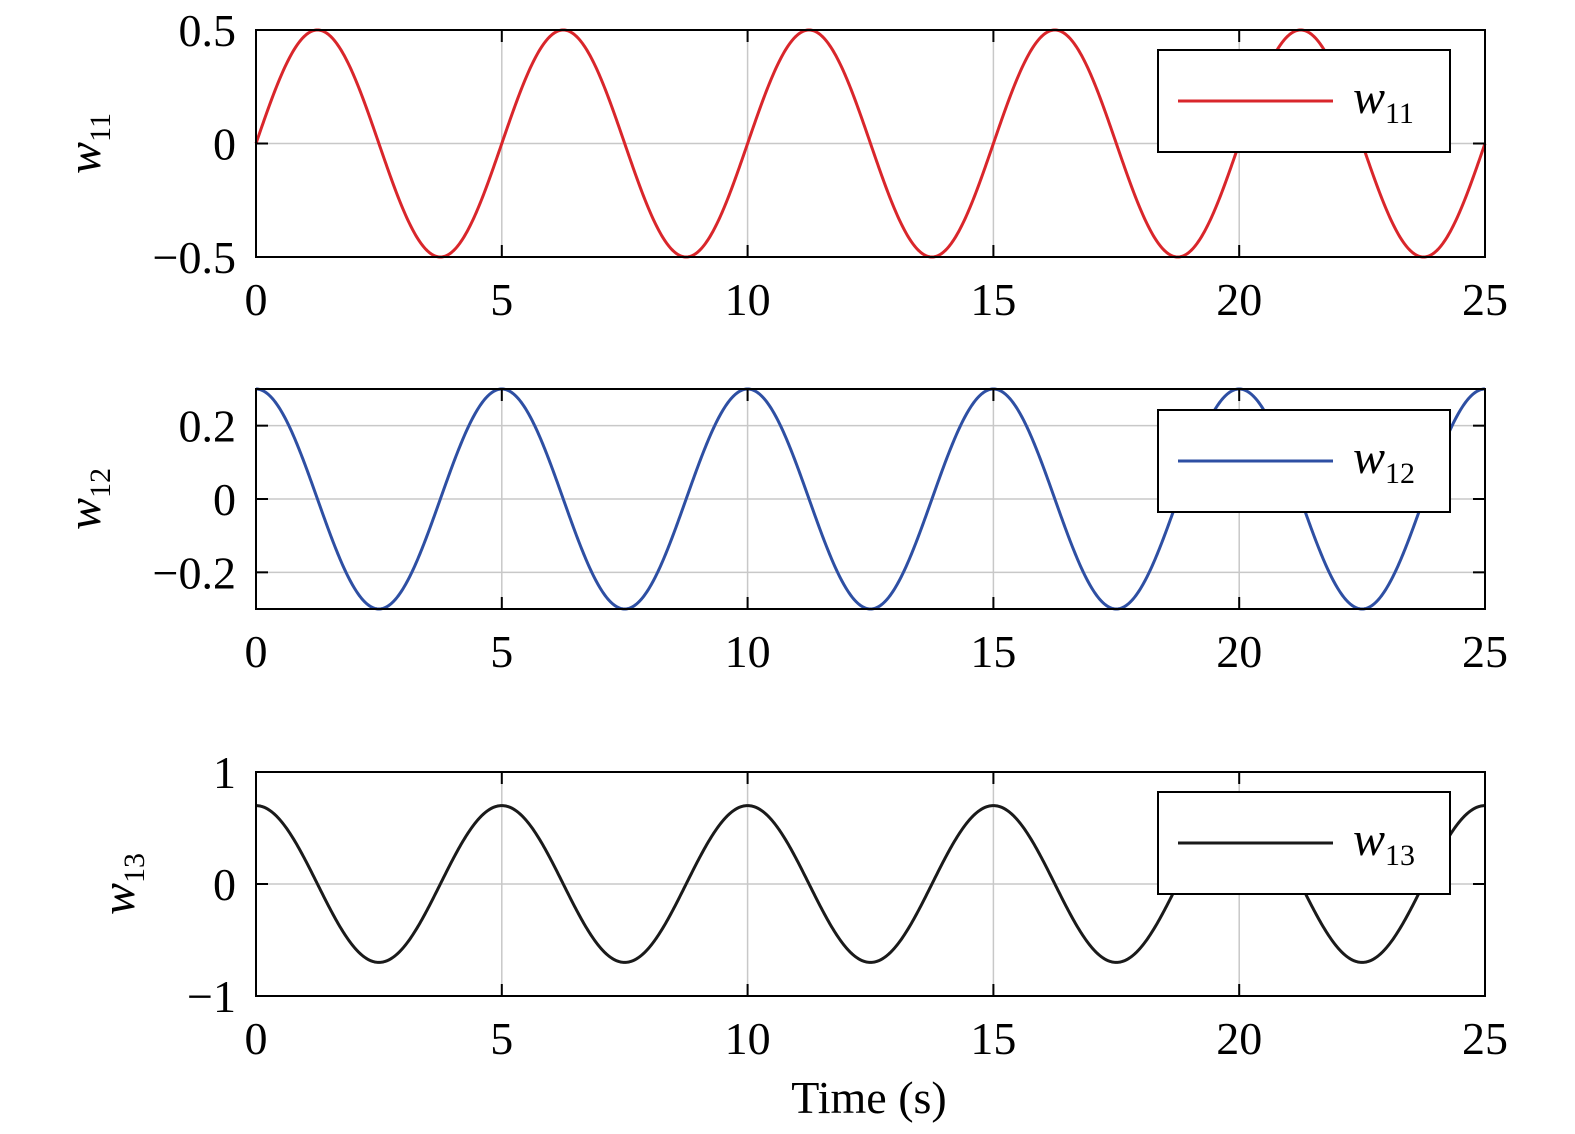  What do you see at coordinates (100, 127) in the screenshot?
I see `y-axis-title-subscript: 11` at bounding box center [100, 127].